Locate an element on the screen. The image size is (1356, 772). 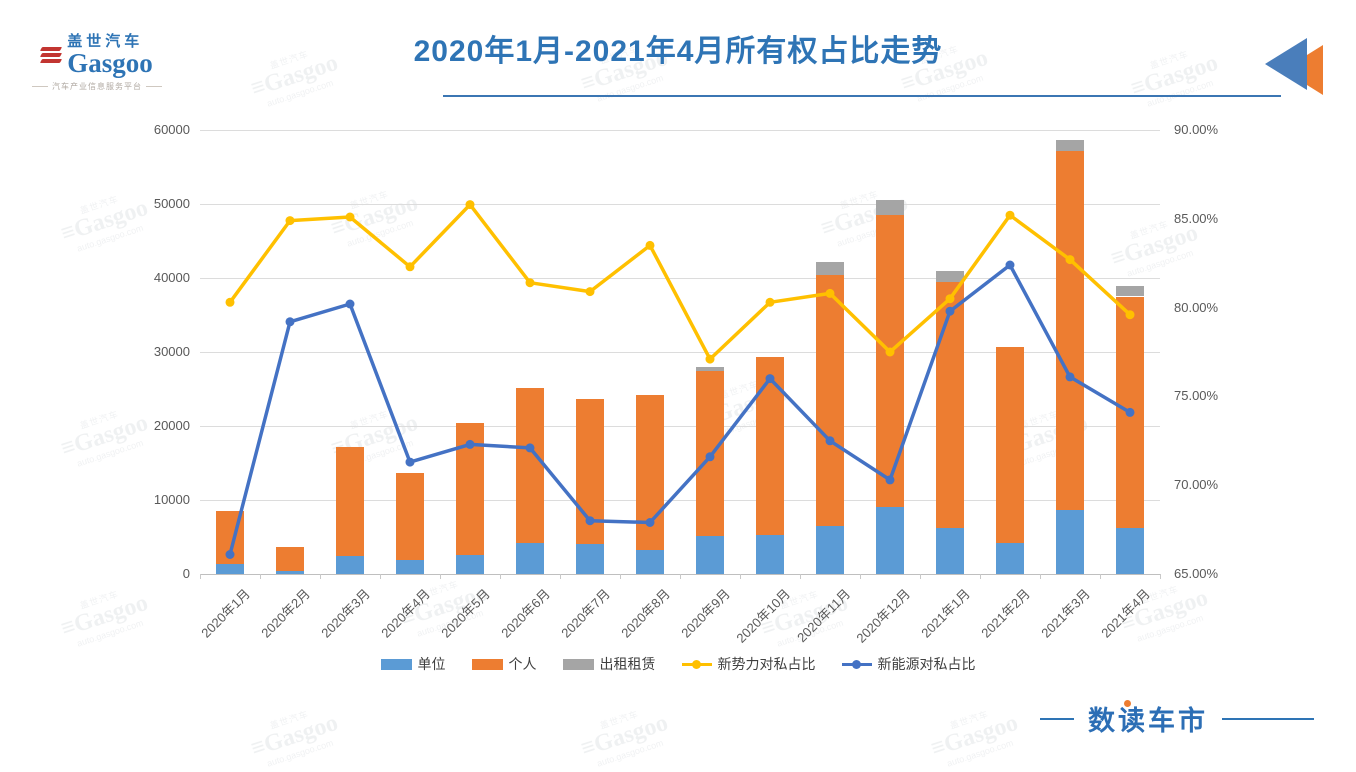
y-axis-right-tick-label: 85.00% is located at coordinates (1196, 218).